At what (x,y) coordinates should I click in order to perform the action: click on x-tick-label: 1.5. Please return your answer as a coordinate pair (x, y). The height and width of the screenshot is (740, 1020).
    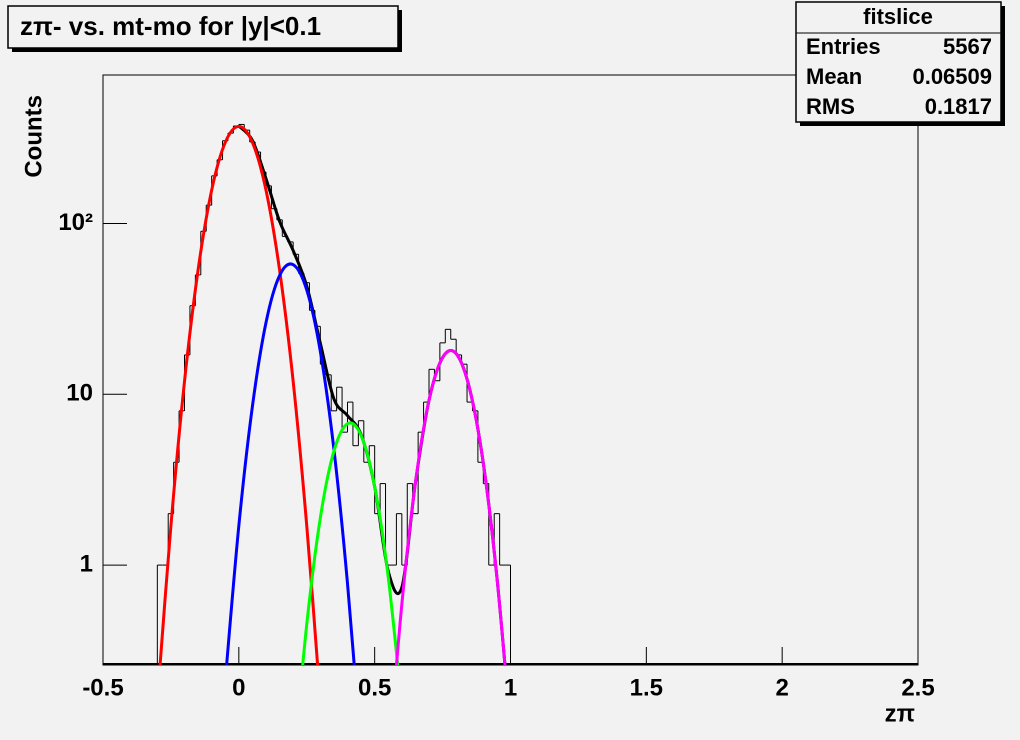
    Looking at the image, I should click on (646, 687).